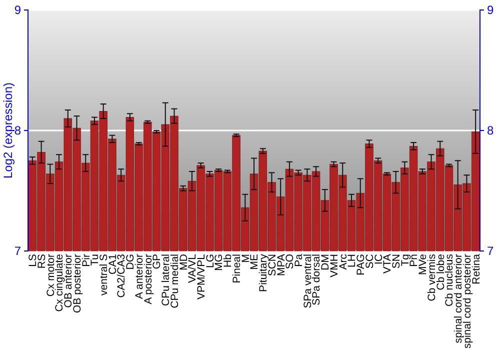 The width and height of the screenshot is (500, 350). What do you see at coordinates (42, 261) in the screenshot?
I see `x-tick-label: RS` at bounding box center [42, 261].